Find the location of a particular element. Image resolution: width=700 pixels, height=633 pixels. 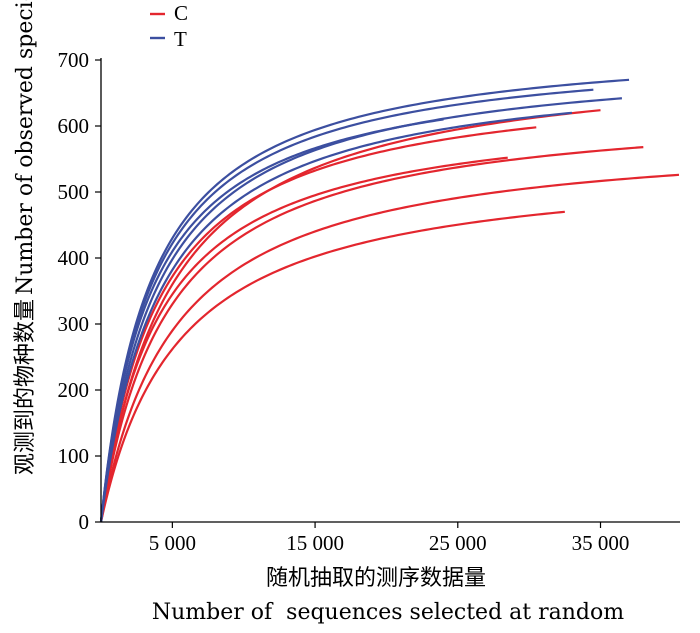

y-tick-label: 0 is located at coordinates (84, 522).